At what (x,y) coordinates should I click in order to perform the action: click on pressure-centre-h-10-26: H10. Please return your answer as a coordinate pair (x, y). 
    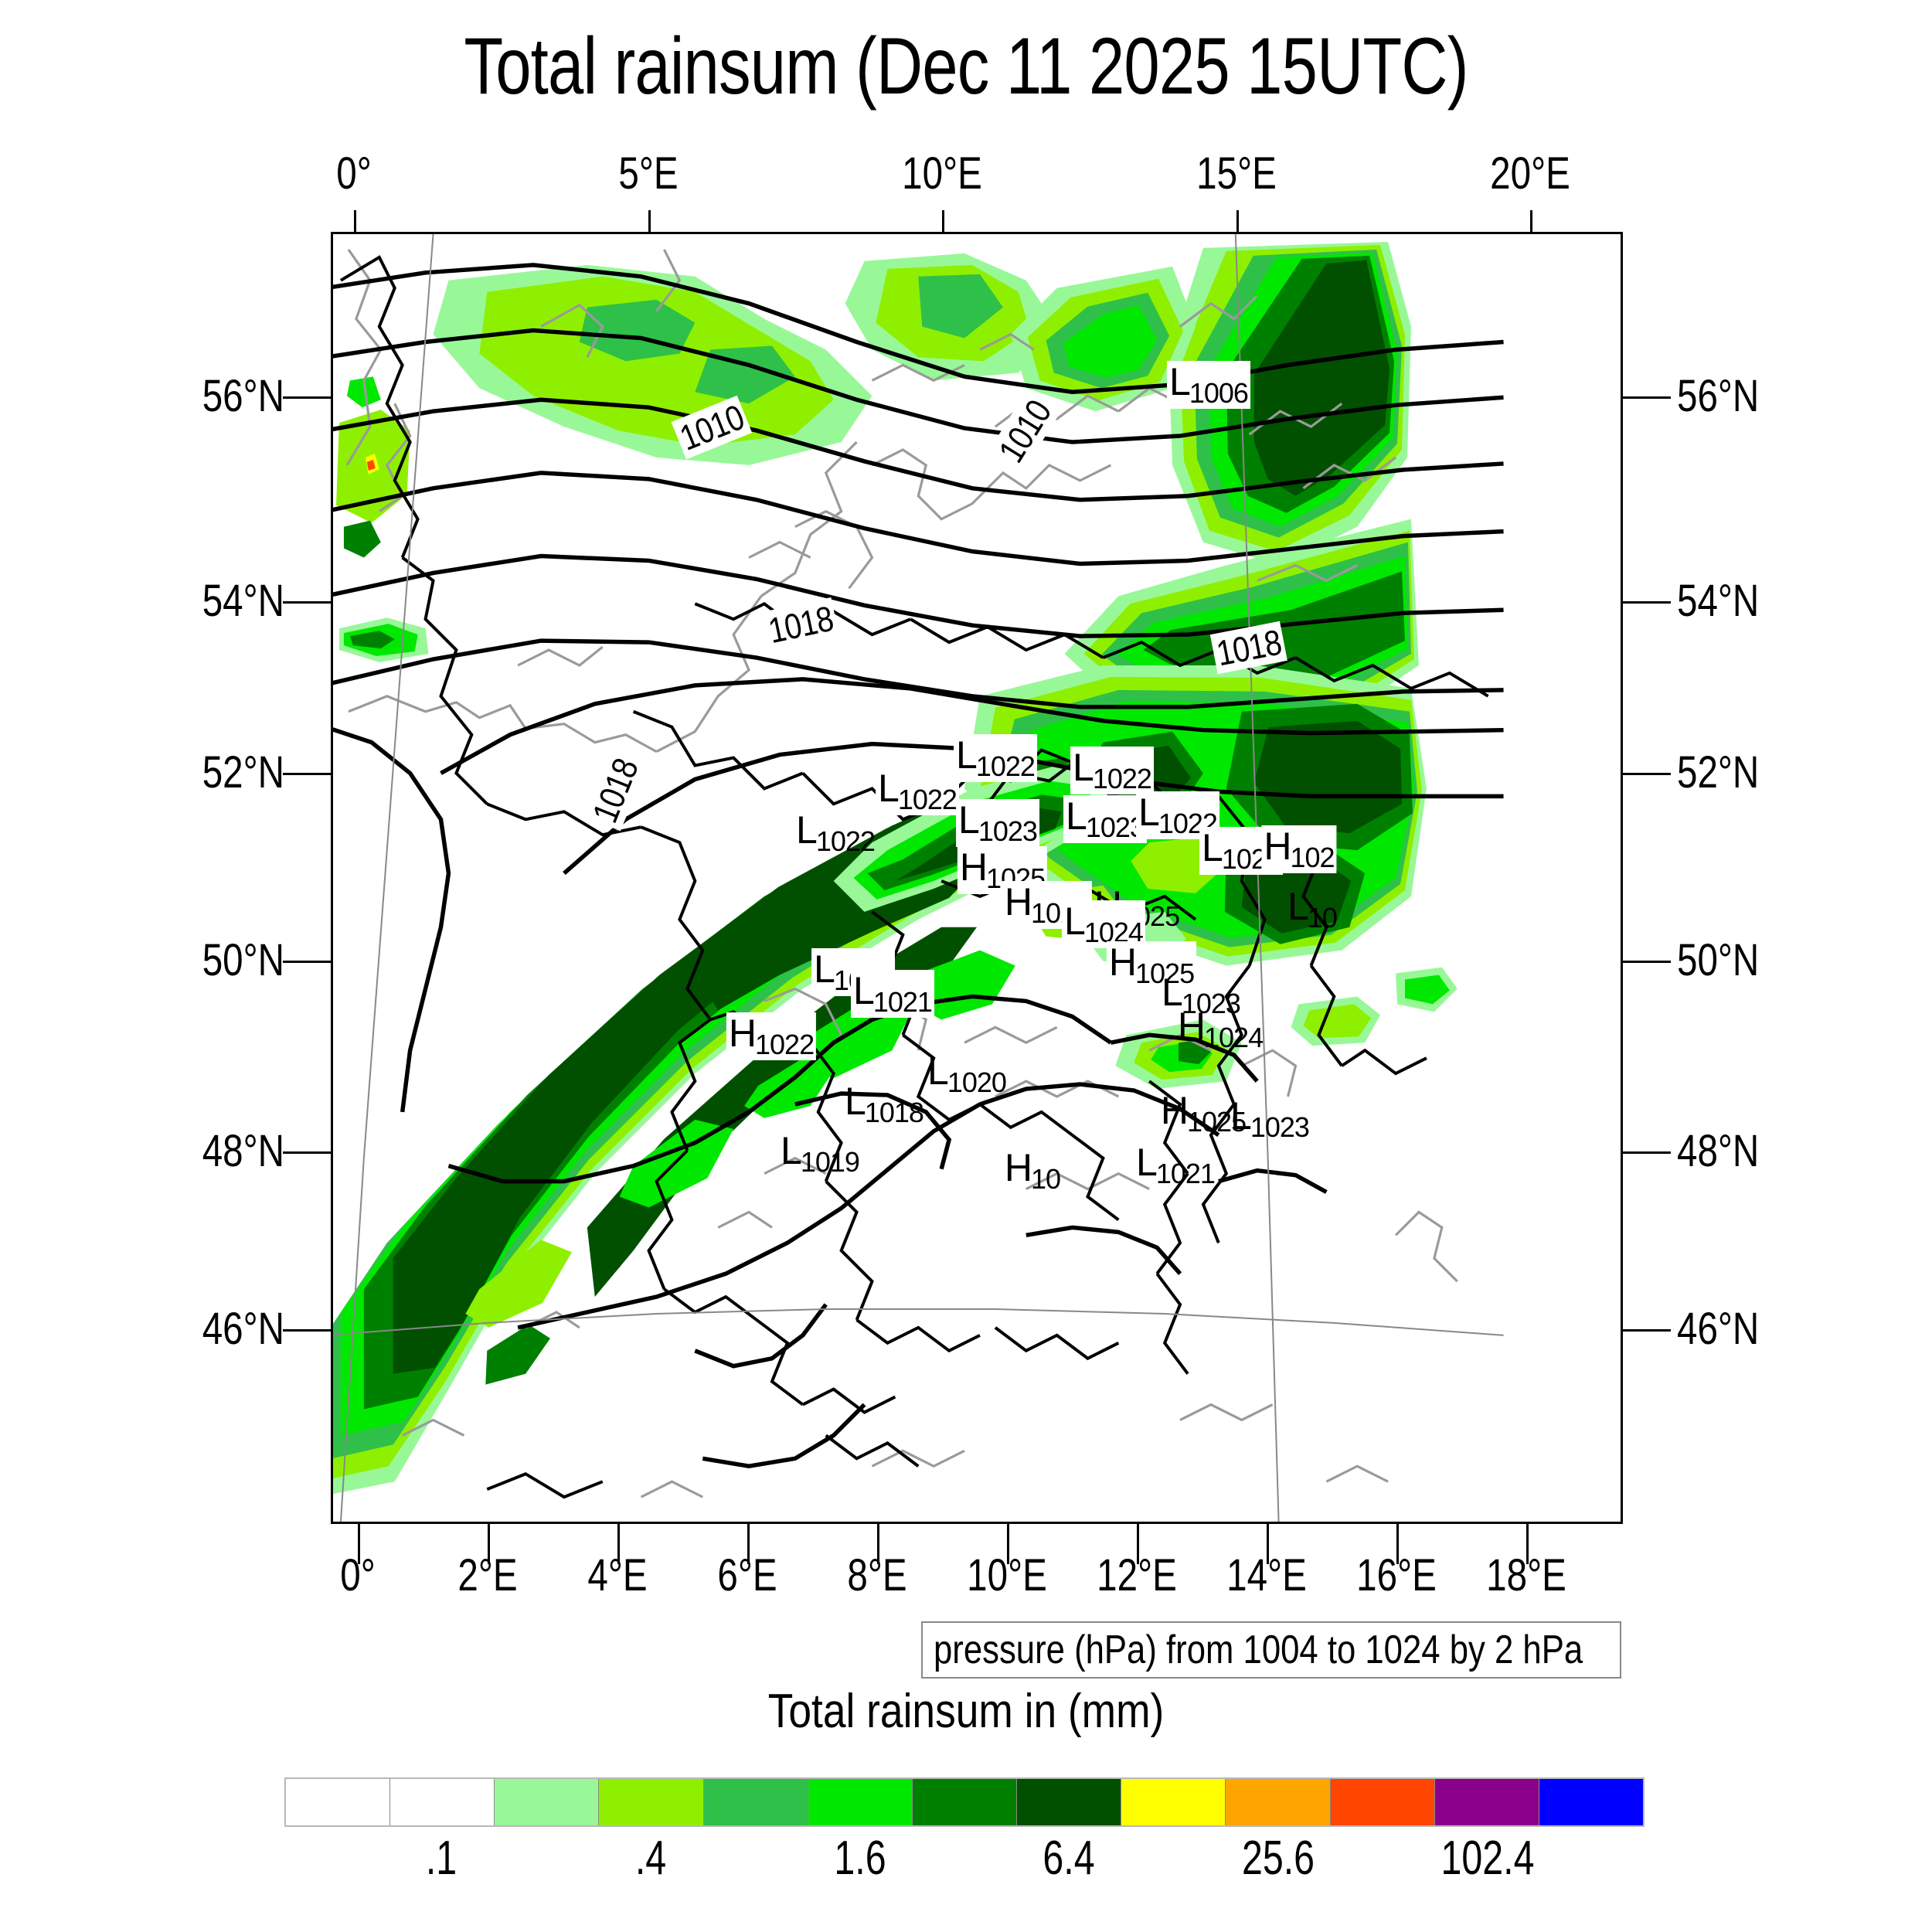
    Looking at the image, I should click on (1033, 1171).